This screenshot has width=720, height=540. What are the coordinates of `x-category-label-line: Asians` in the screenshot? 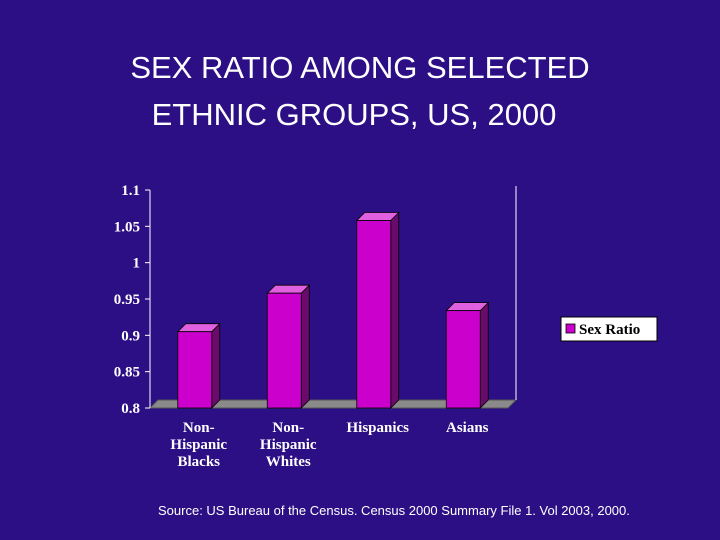 It's located at (467, 428).